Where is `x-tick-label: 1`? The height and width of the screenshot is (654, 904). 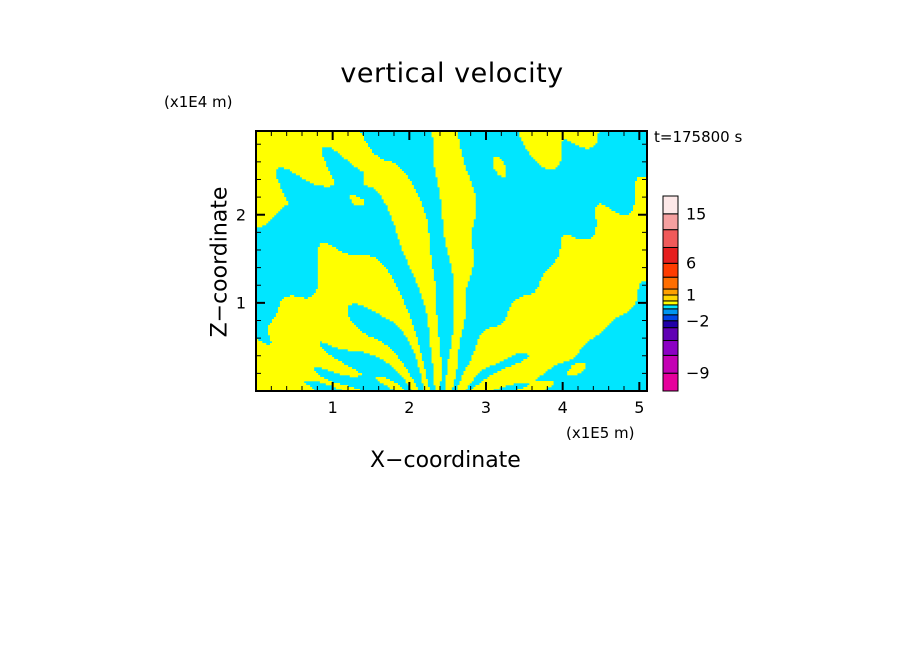 x-tick-label: 1 is located at coordinates (332, 407).